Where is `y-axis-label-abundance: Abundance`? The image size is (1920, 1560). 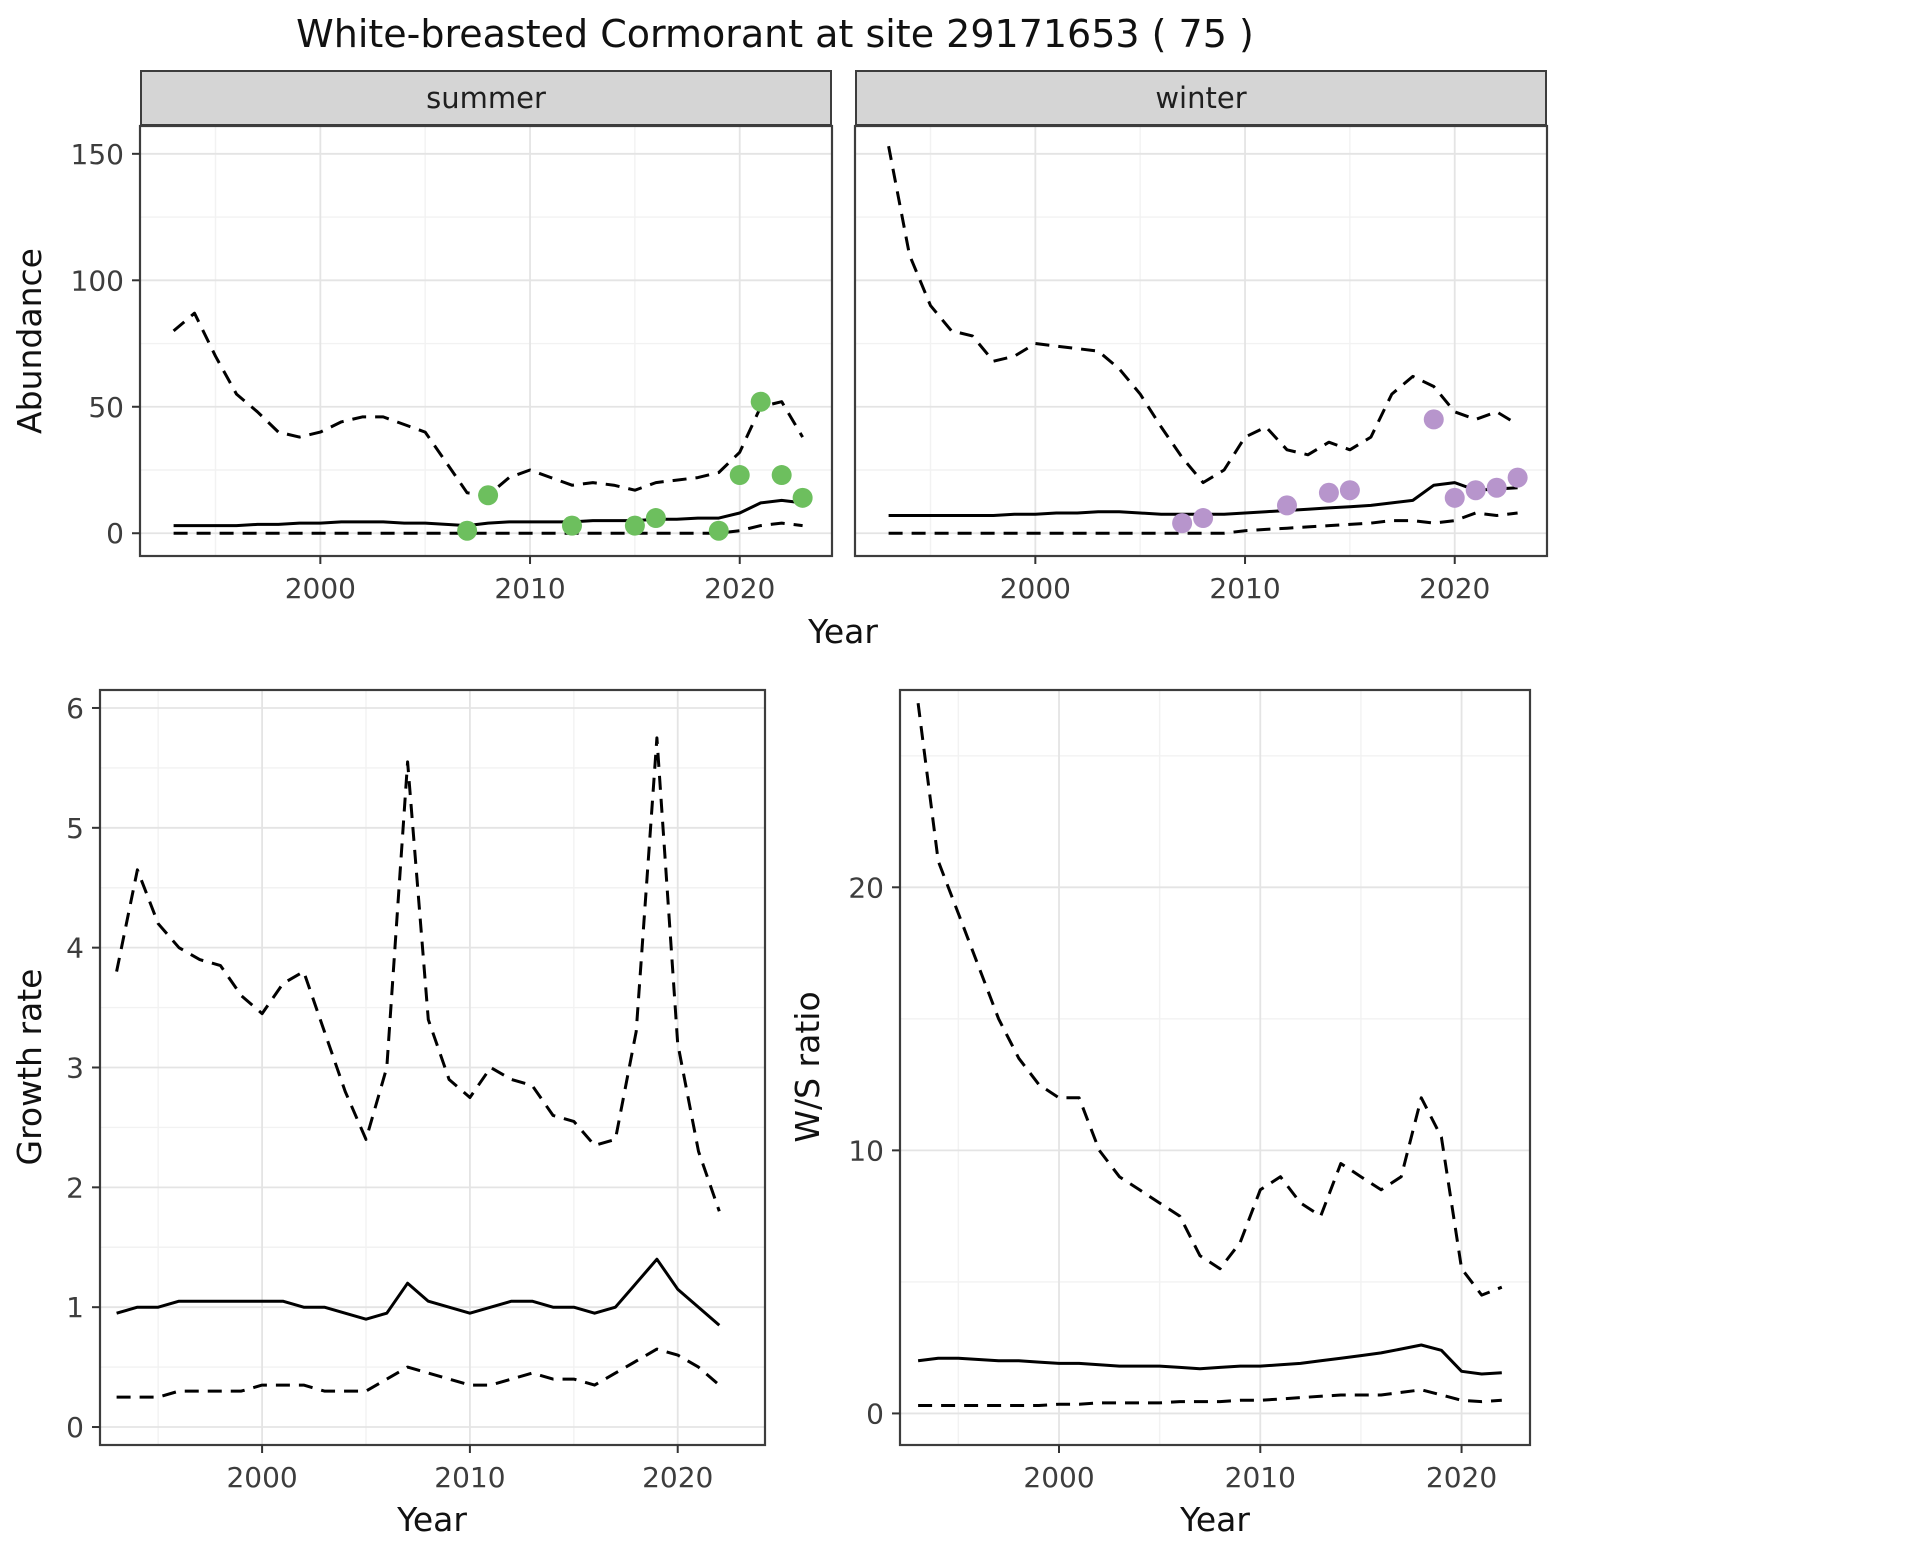
y-axis-label-abundance: Abundance is located at coordinates (29, 341).